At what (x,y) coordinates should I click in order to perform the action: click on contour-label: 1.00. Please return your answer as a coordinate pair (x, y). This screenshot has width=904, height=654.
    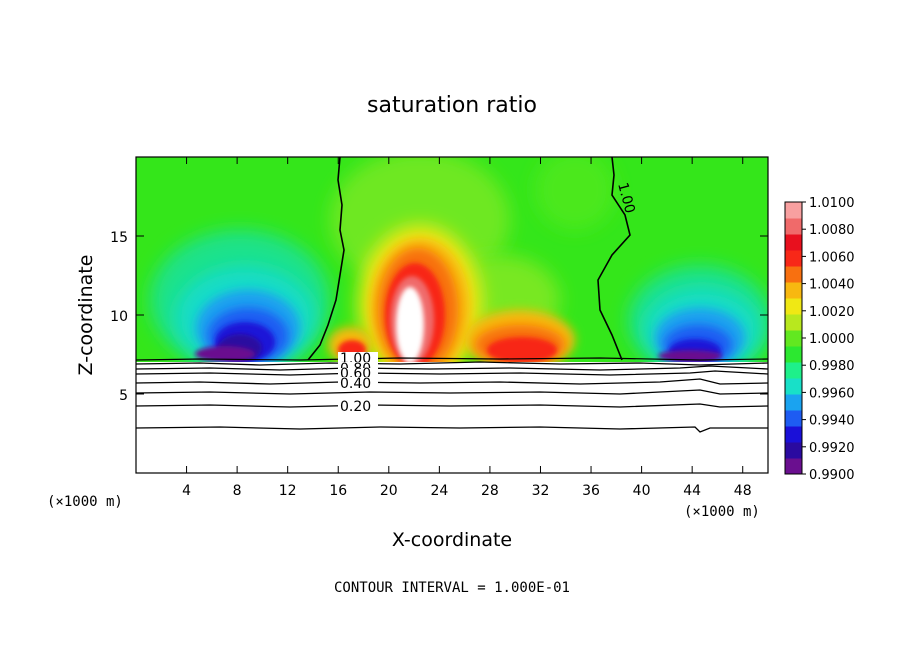
    Looking at the image, I should click on (626, 198).